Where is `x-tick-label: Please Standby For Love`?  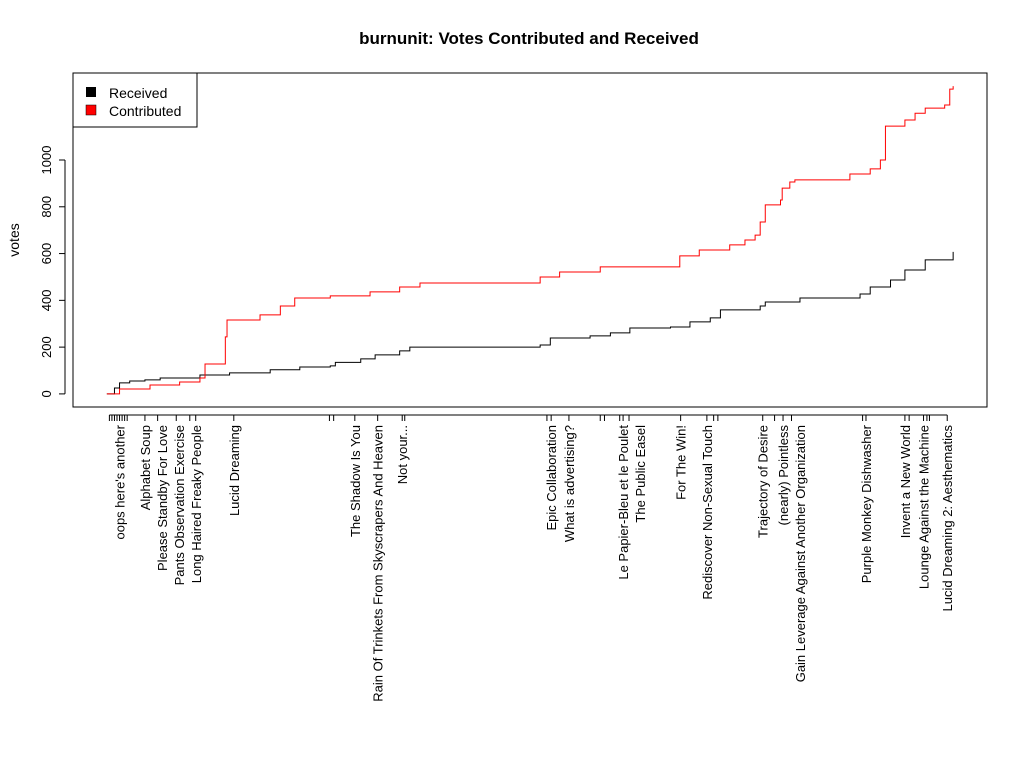
x-tick-label: Please Standby For Love is located at coordinates (162, 498).